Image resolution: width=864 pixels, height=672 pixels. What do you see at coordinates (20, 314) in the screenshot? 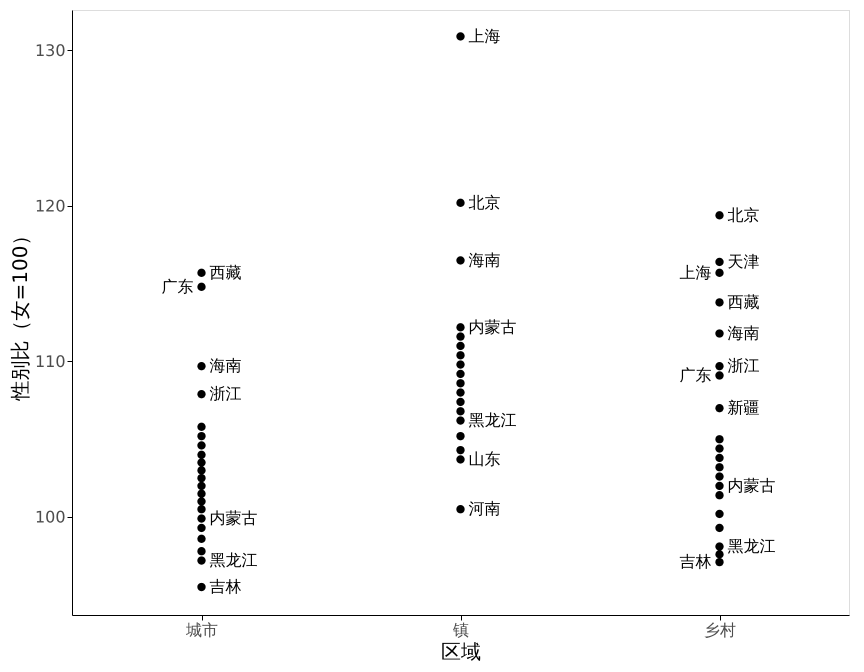
I see `y-axis-title: 性别比（女=100）` at bounding box center [20, 314].